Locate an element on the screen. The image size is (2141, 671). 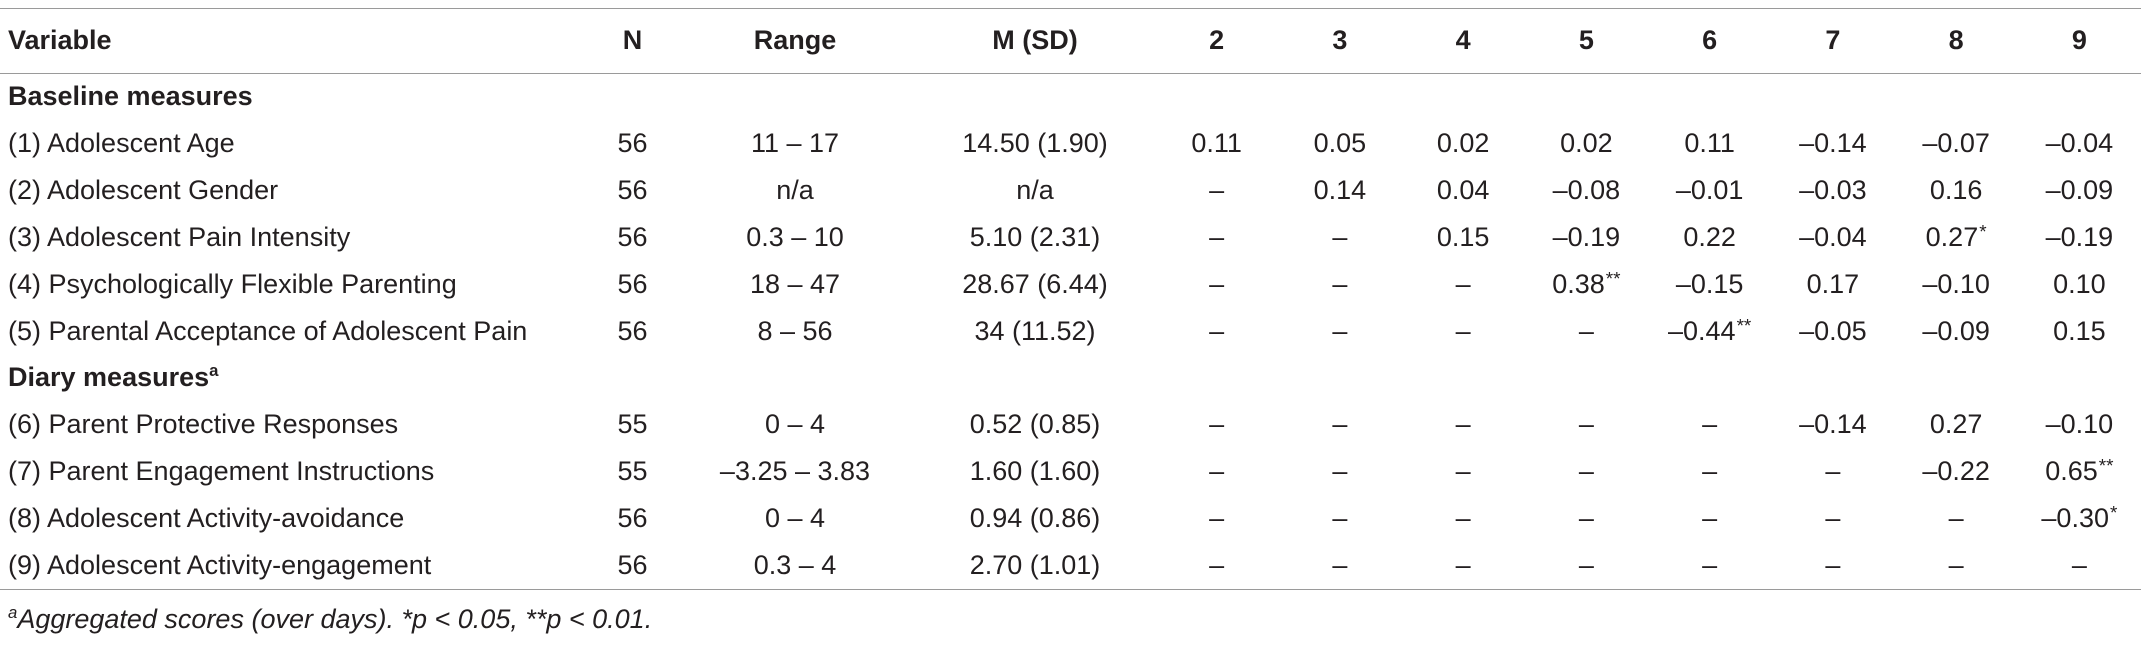
section-footnote-marker: a is located at coordinates (214, 371).